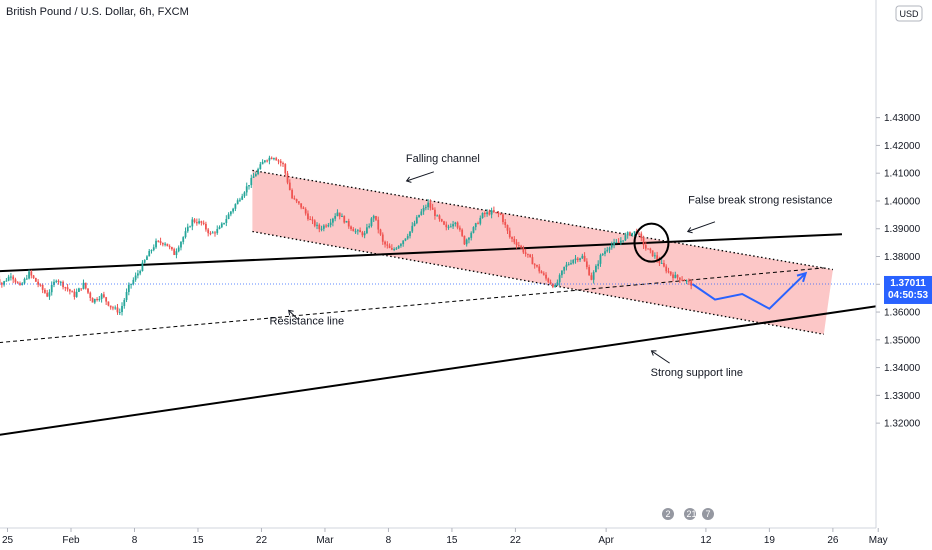  I want to click on annotation-label: Falling channel, so click(443, 159).